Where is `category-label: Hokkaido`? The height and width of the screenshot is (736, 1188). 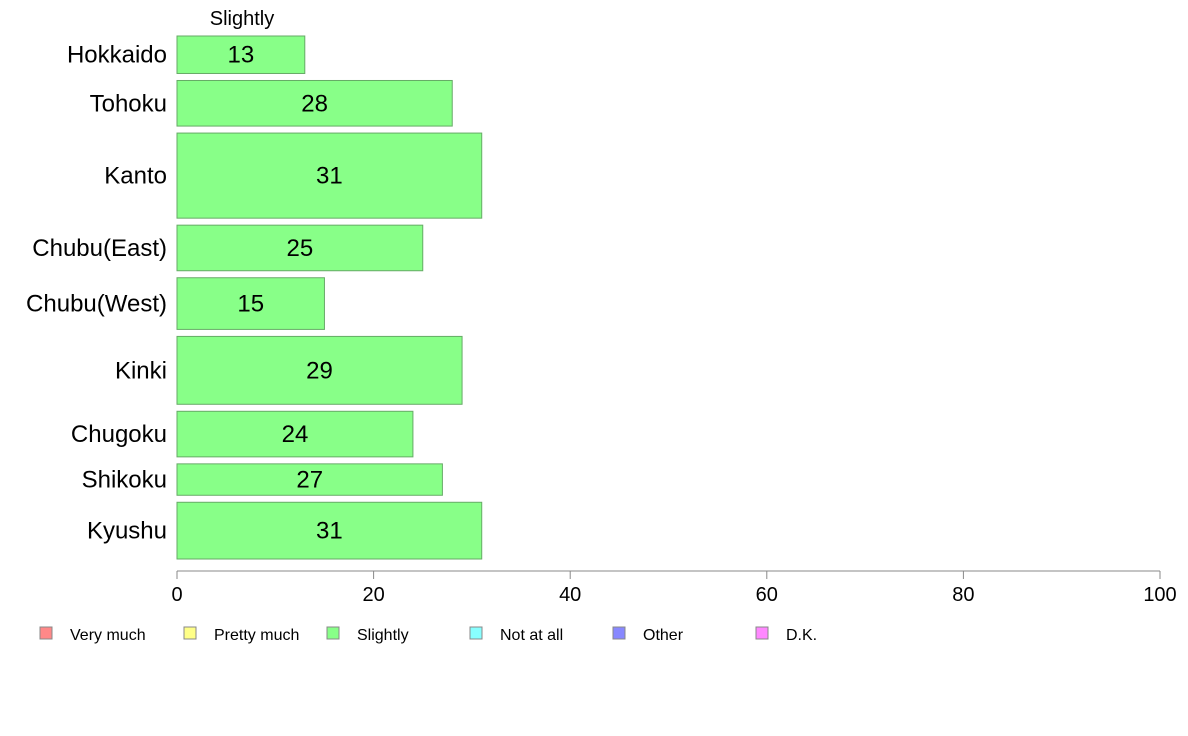 category-label: Hokkaido is located at coordinates (117, 55).